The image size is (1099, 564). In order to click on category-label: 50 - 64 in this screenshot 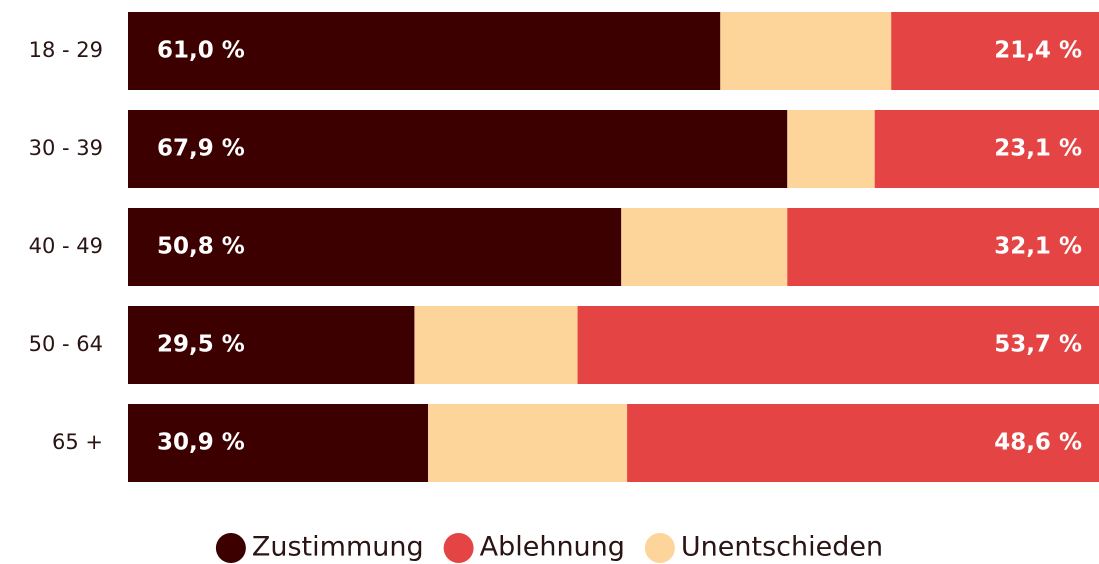, I will do `click(66, 344)`.